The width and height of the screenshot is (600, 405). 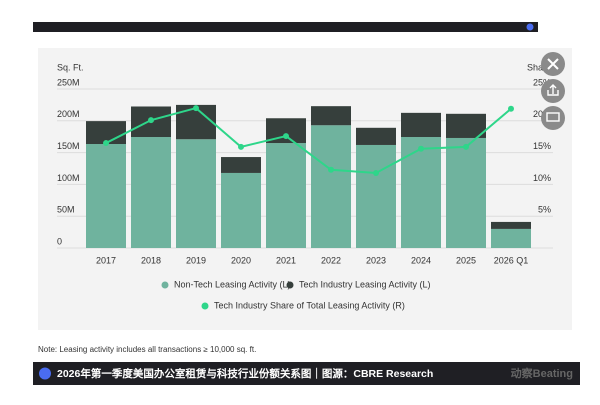 What do you see at coordinates (106, 260) in the screenshot?
I see `x-tick-label: 2017` at bounding box center [106, 260].